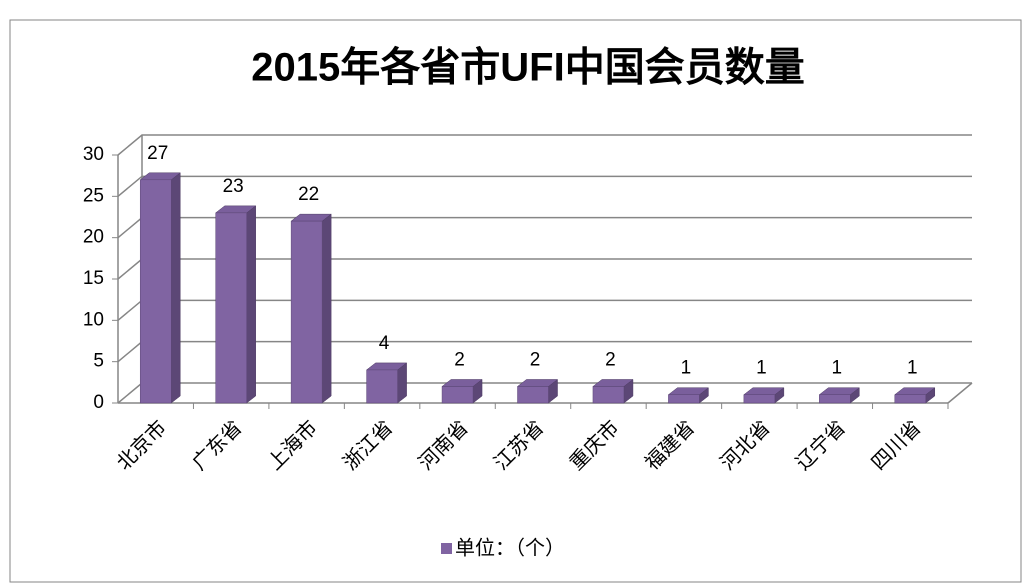  Describe the element at coordinates (157, 153) in the screenshot. I see `value-label: 27` at that location.